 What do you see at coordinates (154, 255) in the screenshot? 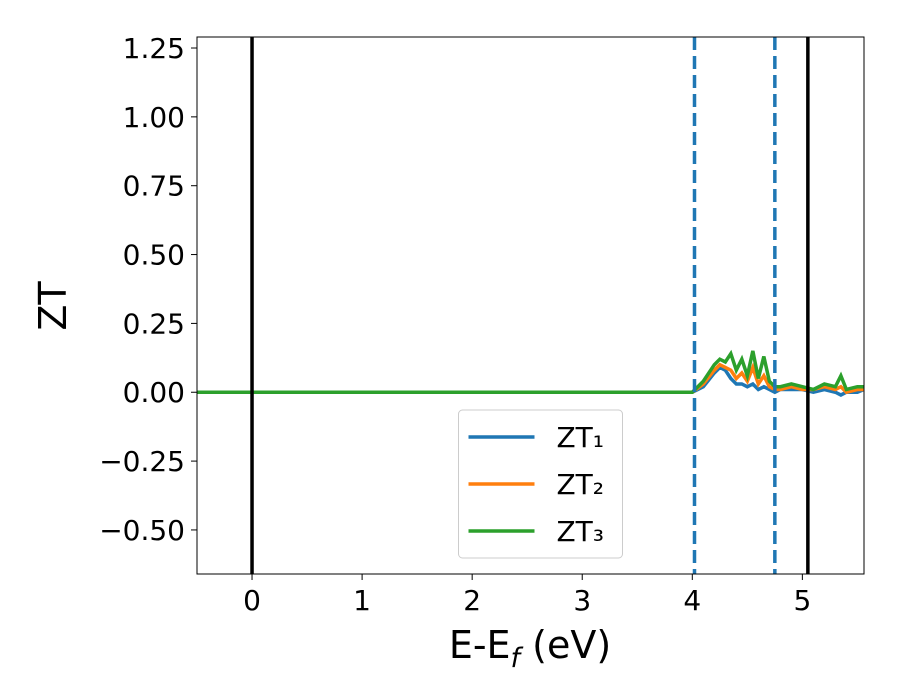
I see `y-tick-label: 0.50` at bounding box center [154, 255].